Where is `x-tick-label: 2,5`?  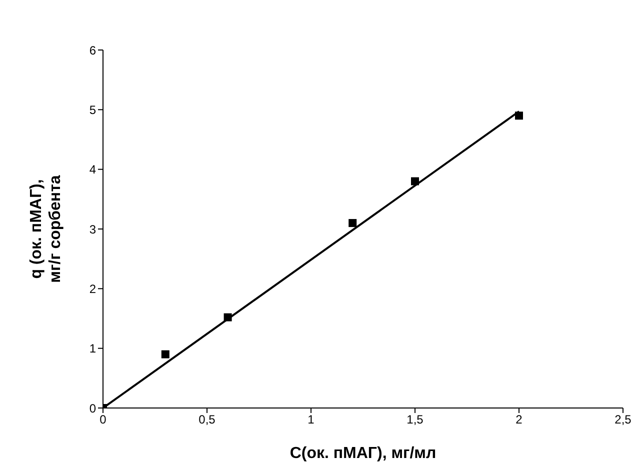 x-tick-label: 2,5 is located at coordinates (623, 419).